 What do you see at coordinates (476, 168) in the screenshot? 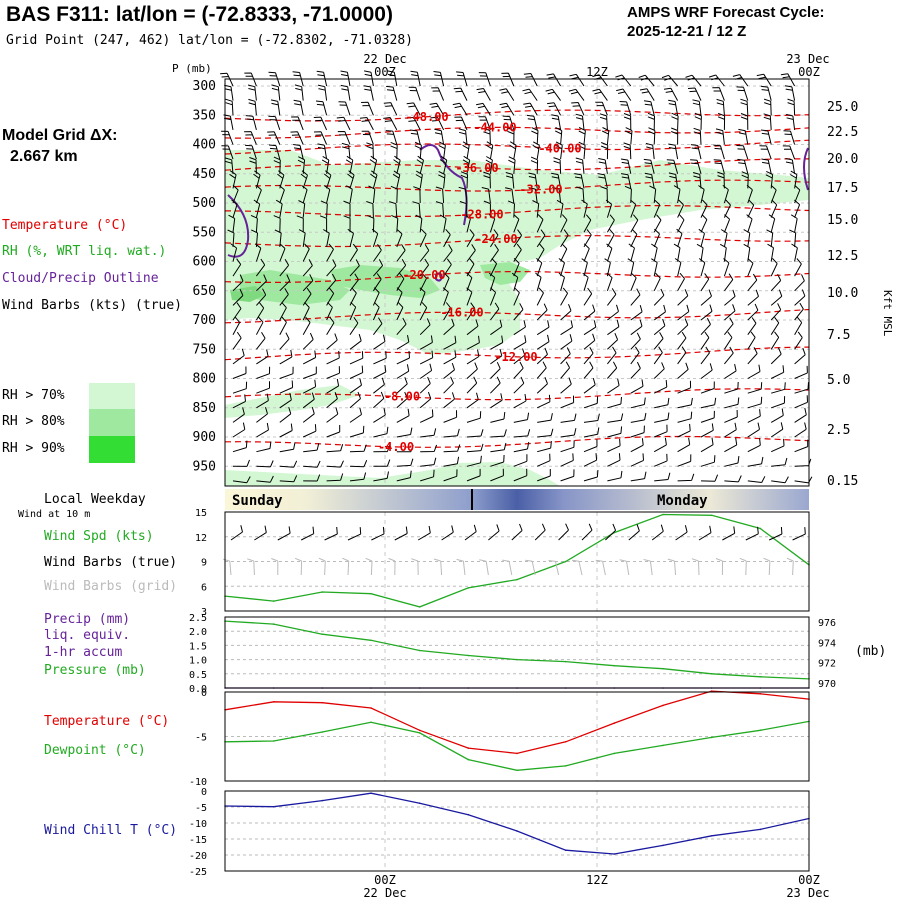
I see `temperature-contour-label-3: -36.00` at bounding box center [476, 168].